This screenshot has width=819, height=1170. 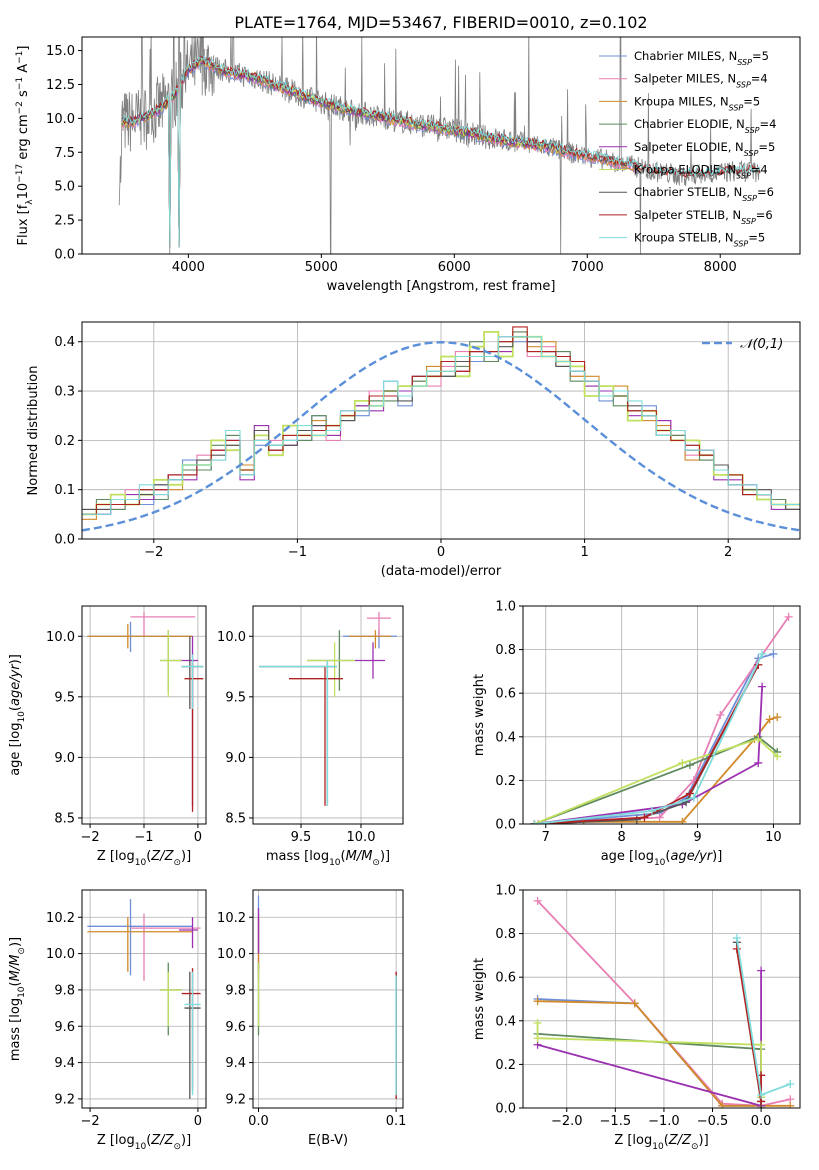 I want to click on label-part: −2, so click(x=20, y=107).